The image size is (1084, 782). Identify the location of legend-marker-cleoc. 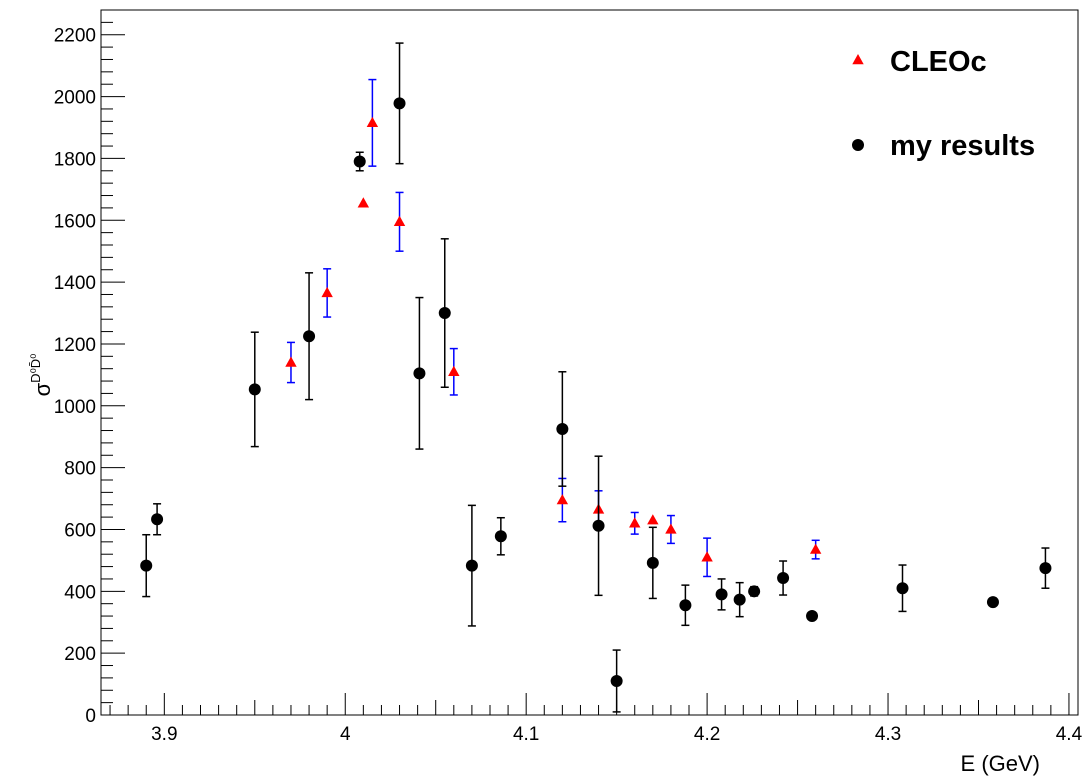
(858, 59).